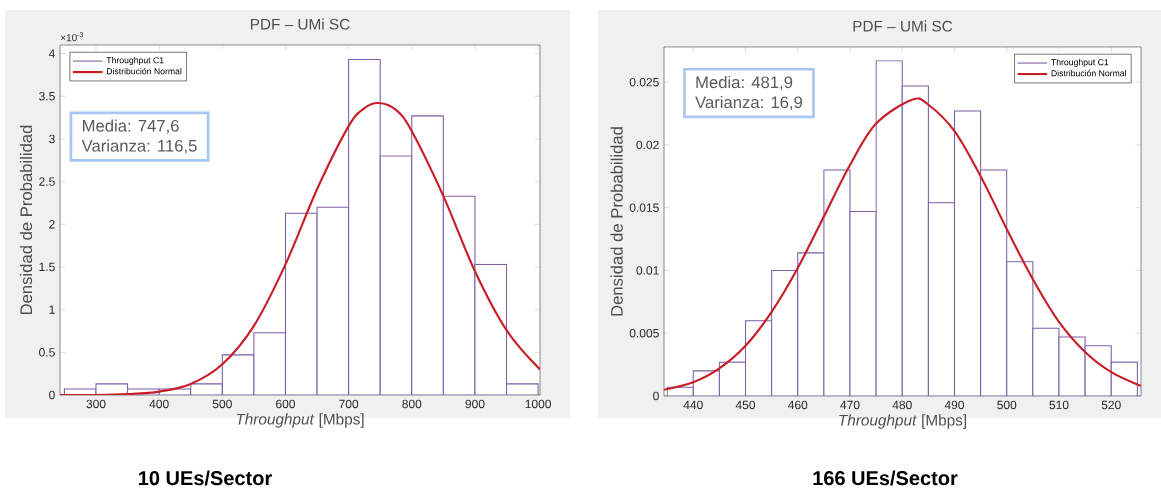 The height and width of the screenshot is (493, 1161). What do you see at coordinates (902, 405) in the screenshot?
I see `x-tick-label: 480` at bounding box center [902, 405].